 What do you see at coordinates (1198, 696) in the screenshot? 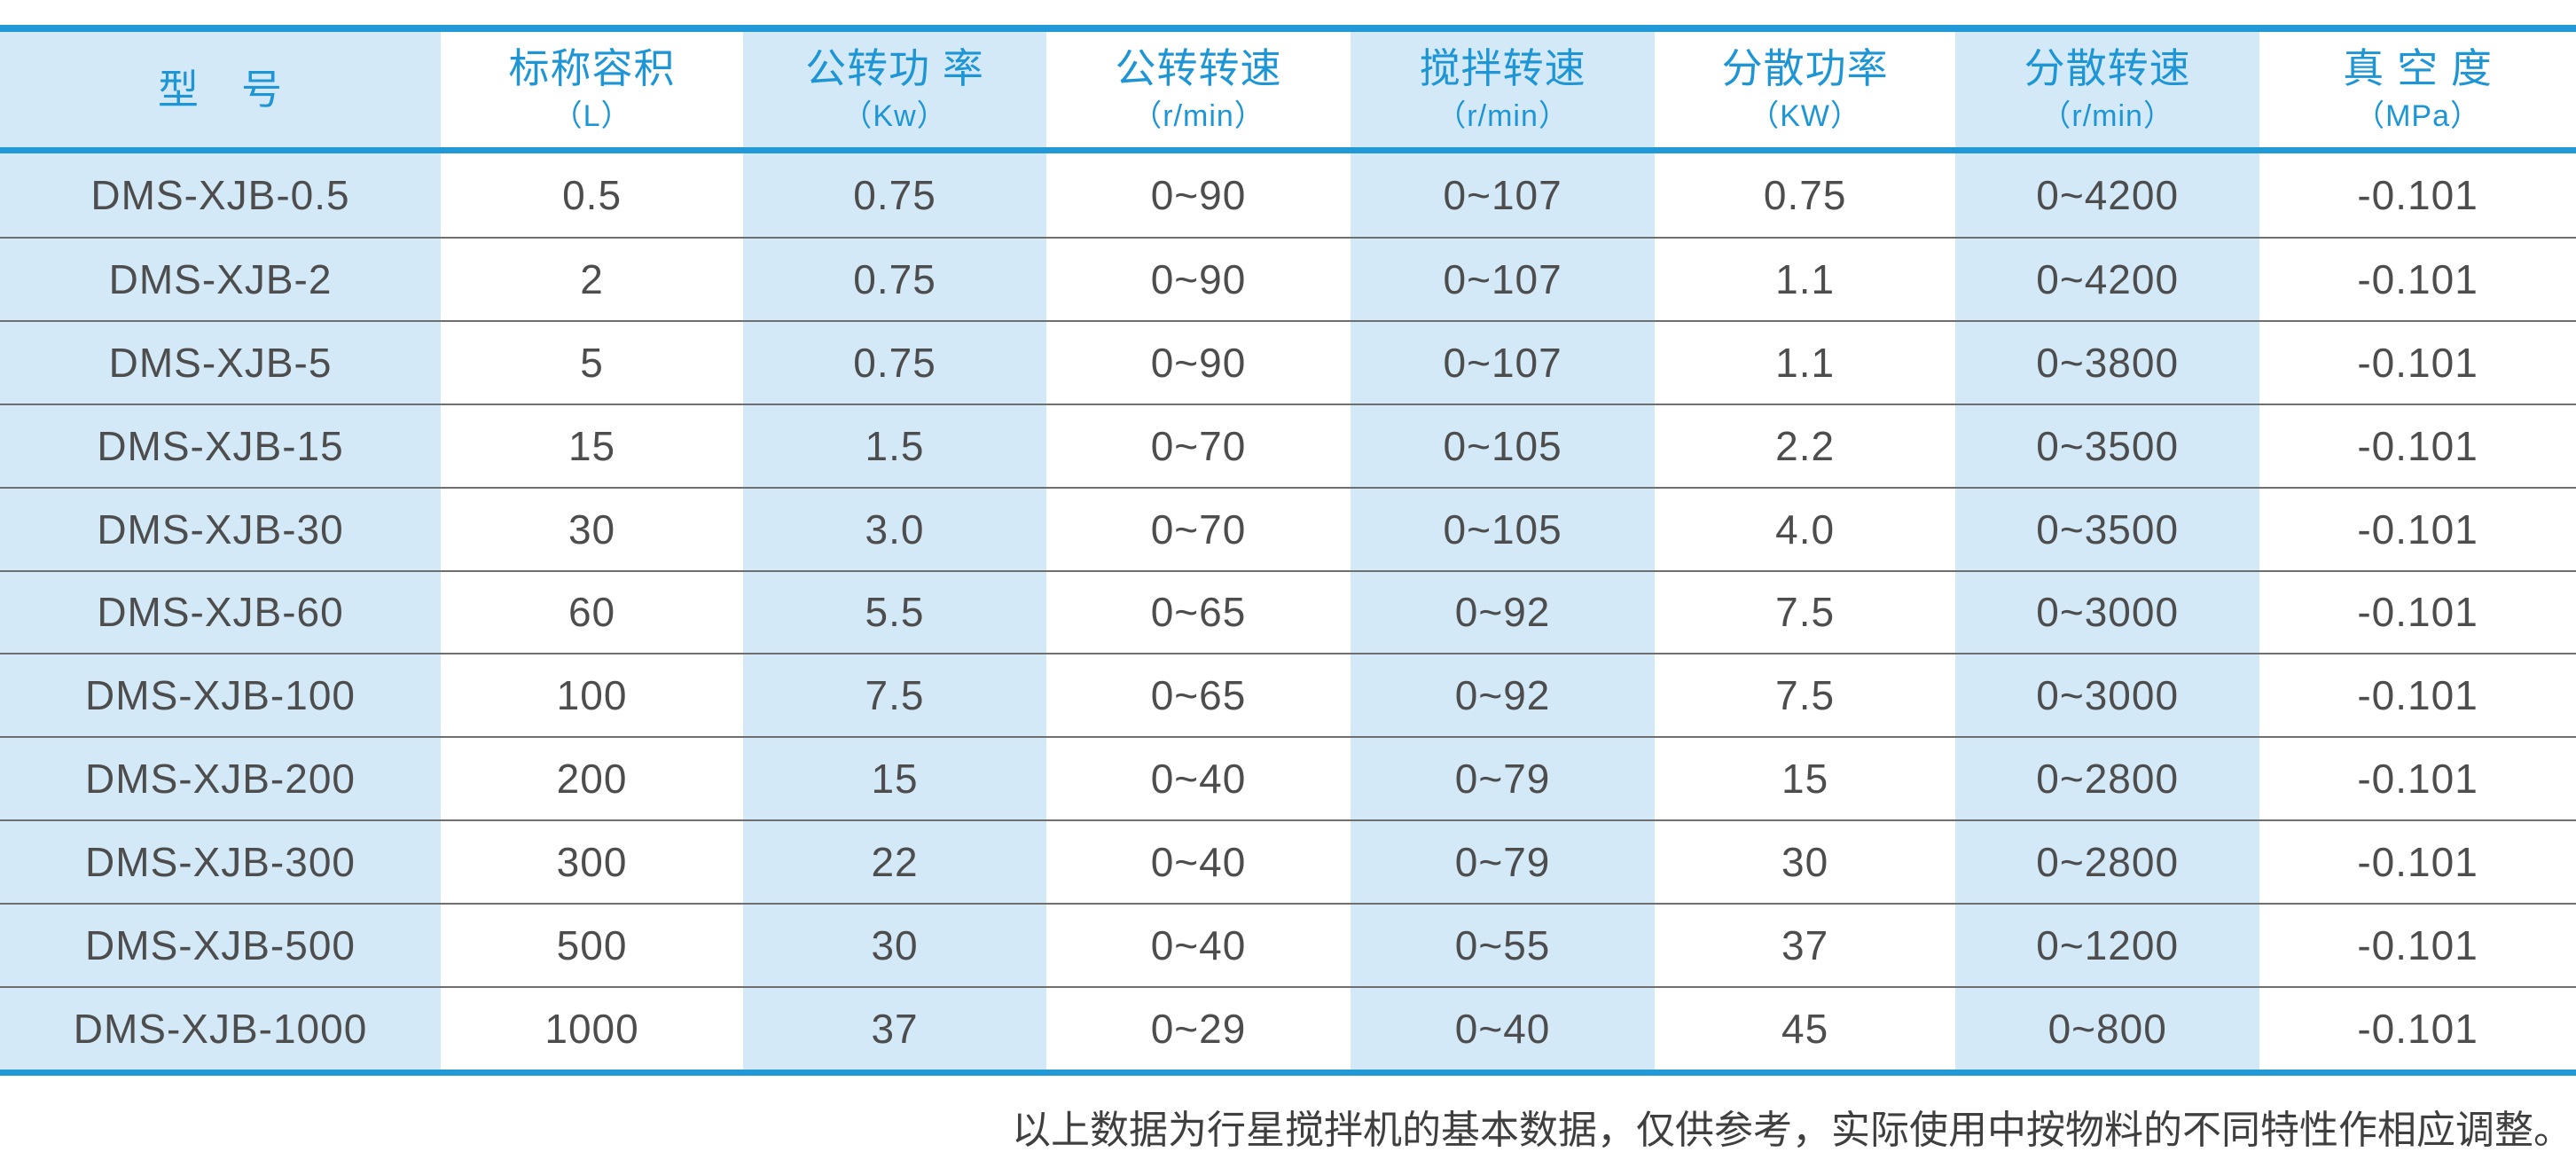
I see `value-cell: 0~65` at bounding box center [1198, 696].